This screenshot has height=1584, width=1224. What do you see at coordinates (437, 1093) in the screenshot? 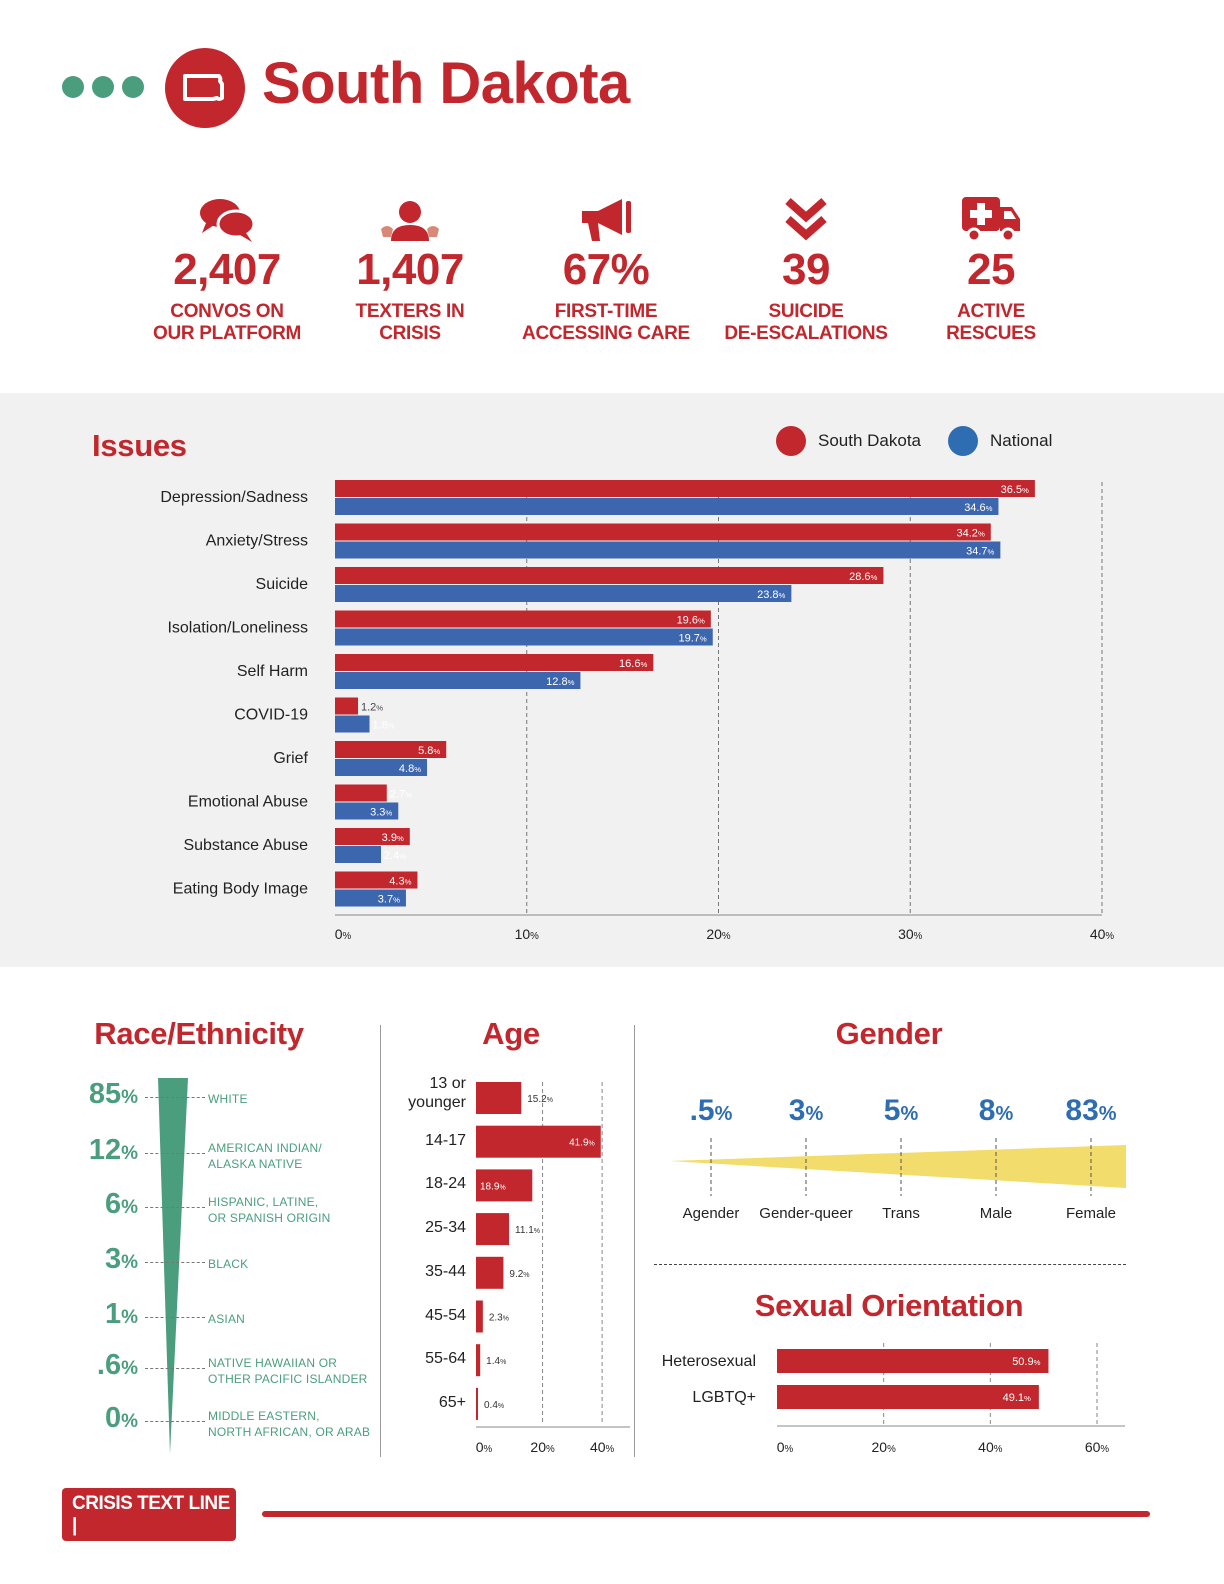
I see `age-label: 13 or younger` at bounding box center [437, 1093].